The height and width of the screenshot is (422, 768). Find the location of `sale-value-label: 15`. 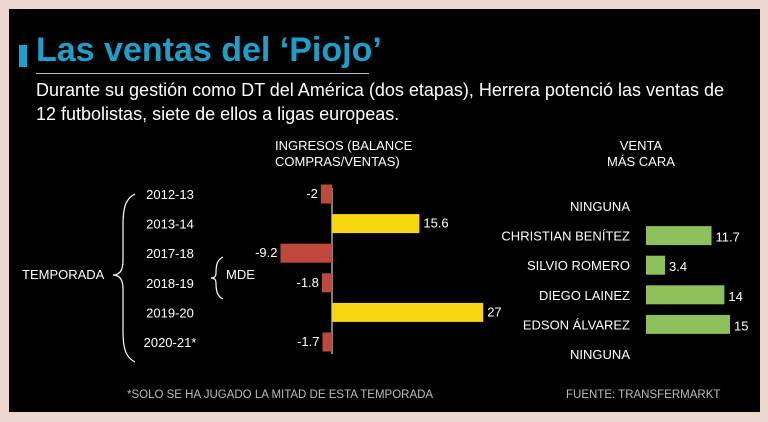

sale-value-label: 15 is located at coordinates (741, 325).